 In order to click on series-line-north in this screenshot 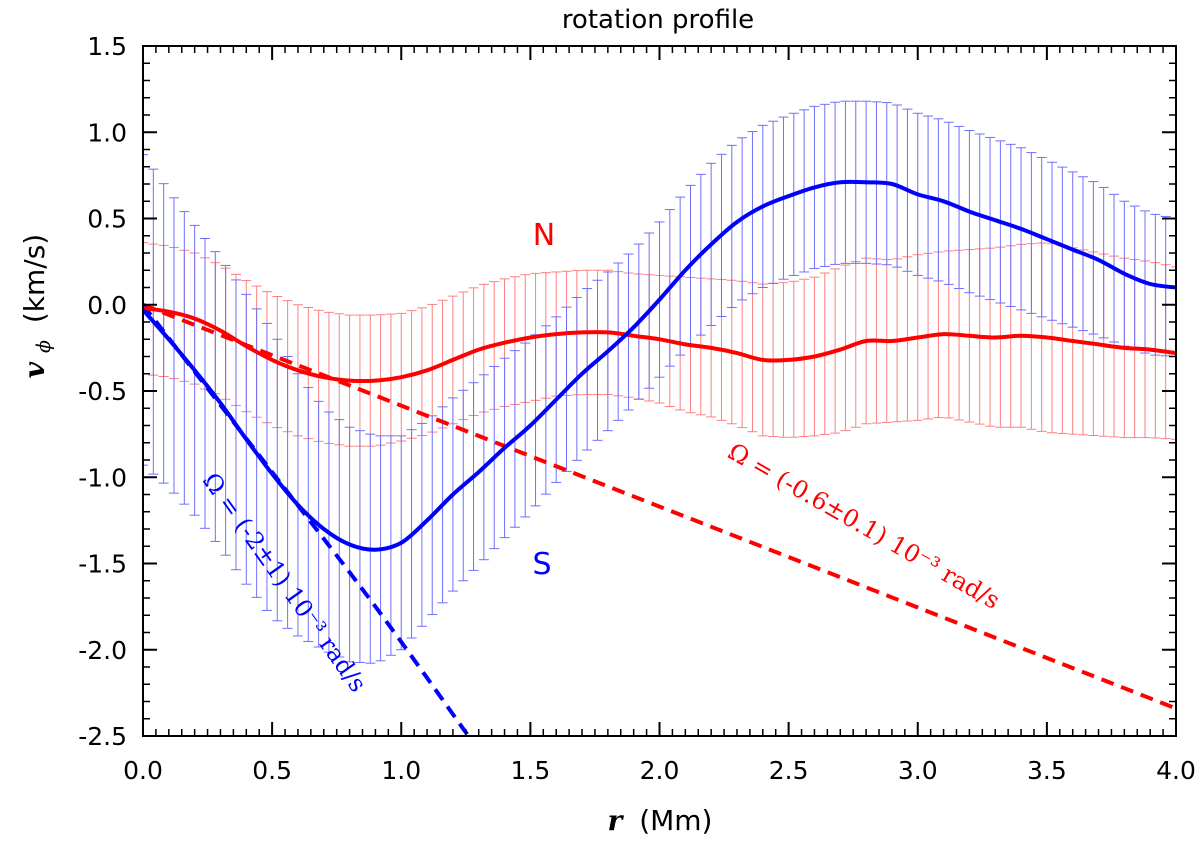, I will do `click(659, 345)`.